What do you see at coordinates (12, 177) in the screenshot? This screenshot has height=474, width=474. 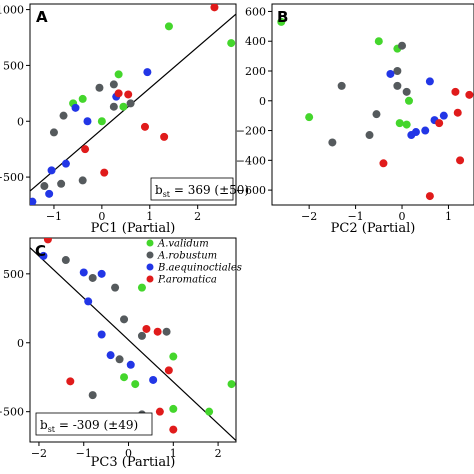 I see `y-tick-label: −500` at bounding box center [12, 177].